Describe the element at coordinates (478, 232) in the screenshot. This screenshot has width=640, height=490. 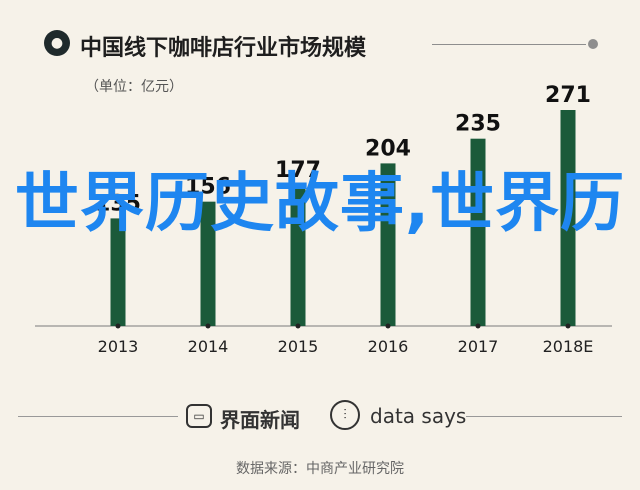
I see `bar-2017` at that location.